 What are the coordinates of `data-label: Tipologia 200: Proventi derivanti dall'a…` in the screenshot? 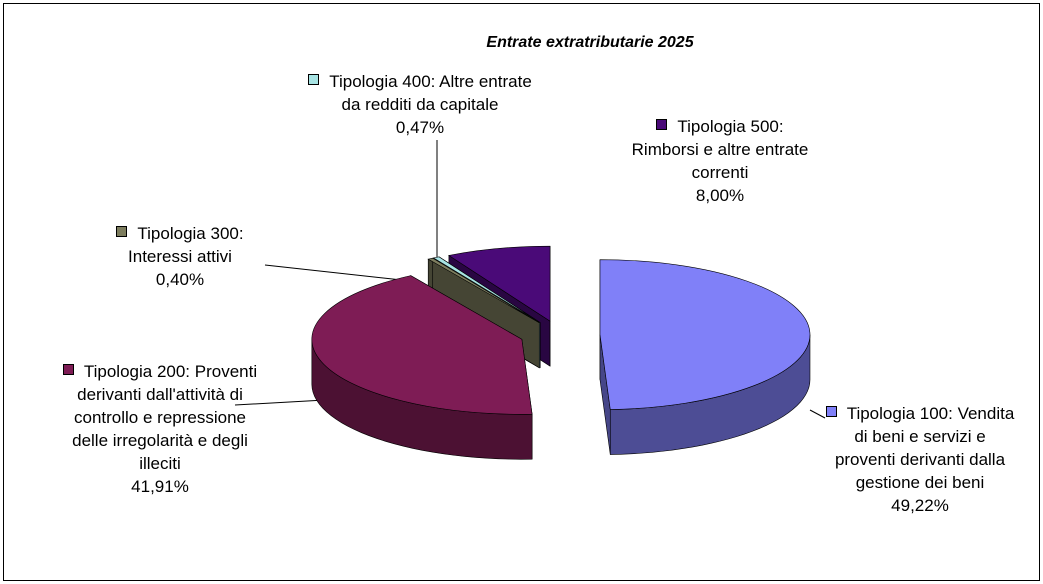 It's located at (160, 429).